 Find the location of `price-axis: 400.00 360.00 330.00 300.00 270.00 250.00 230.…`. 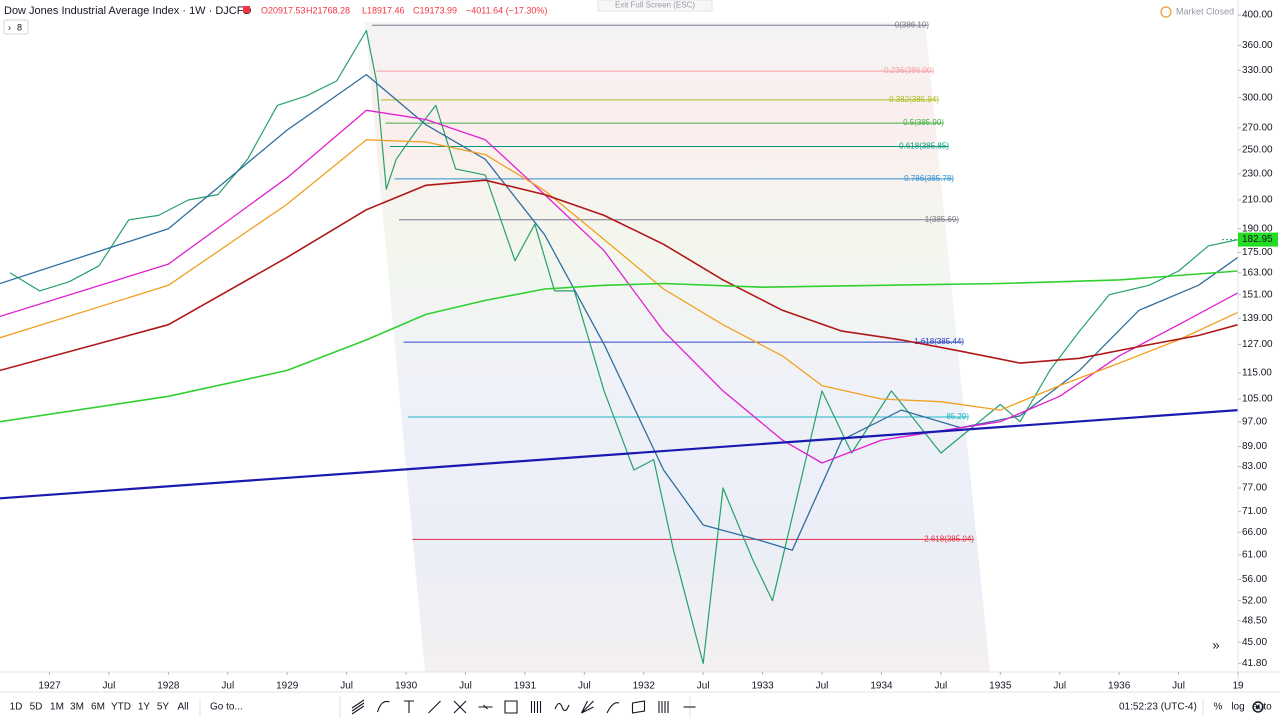

price-axis: 400.00 360.00 330.00 300.00 270.00 250.00 230.… is located at coordinates (1255, 339).